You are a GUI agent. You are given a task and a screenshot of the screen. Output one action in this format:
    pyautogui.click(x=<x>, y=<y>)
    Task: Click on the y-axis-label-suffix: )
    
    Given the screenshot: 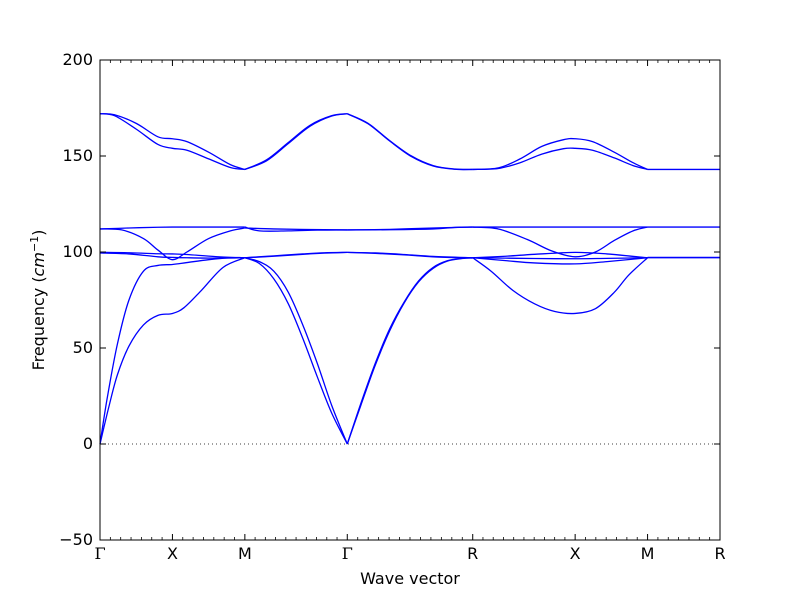 What is the action you would take?
    pyautogui.click(x=38, y=233)
    